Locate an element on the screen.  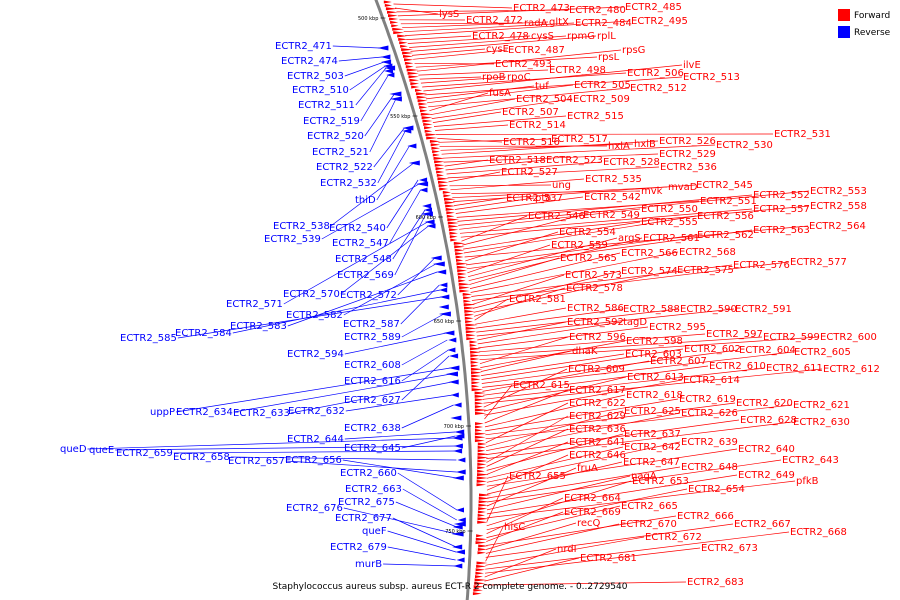
reverse-feature-label: ECTR2_638 is located at coordinates (372, 428).